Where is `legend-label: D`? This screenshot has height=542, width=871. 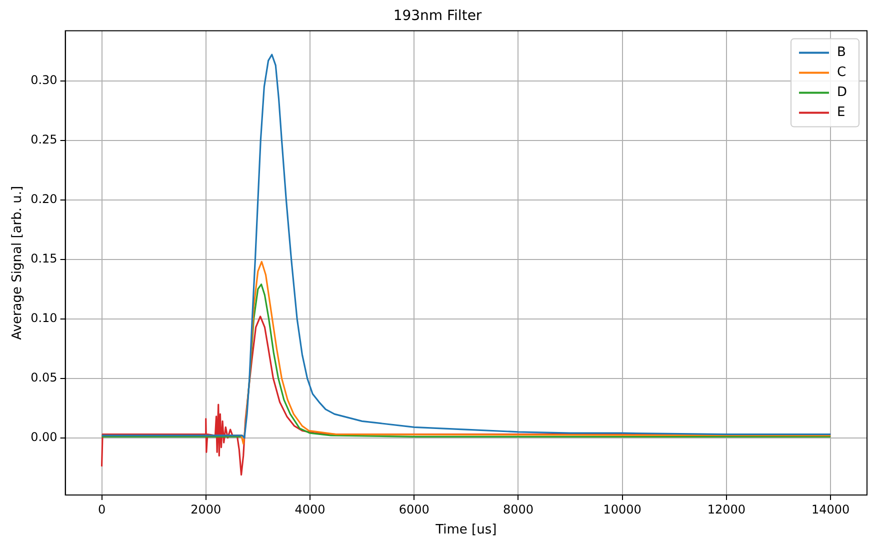 legend-label: D is located at coordinates (842, 92).